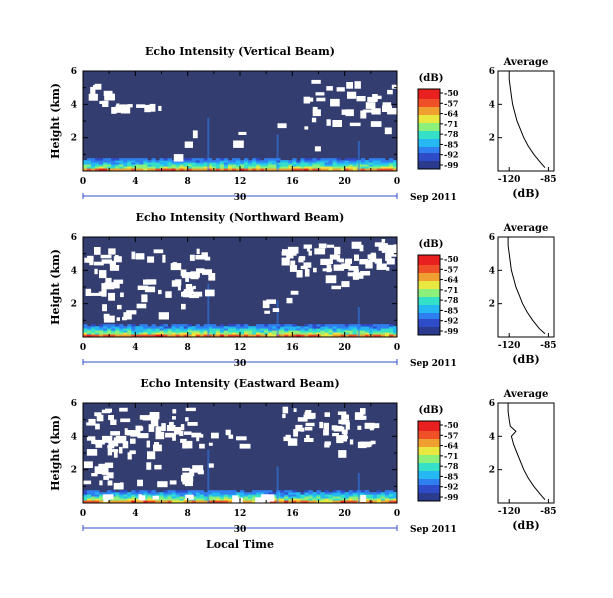  What do you see at coordinates (451, 497) in the screenshot?
I see `colorbar-tick-label: -99` at bounding box center [451, 497].